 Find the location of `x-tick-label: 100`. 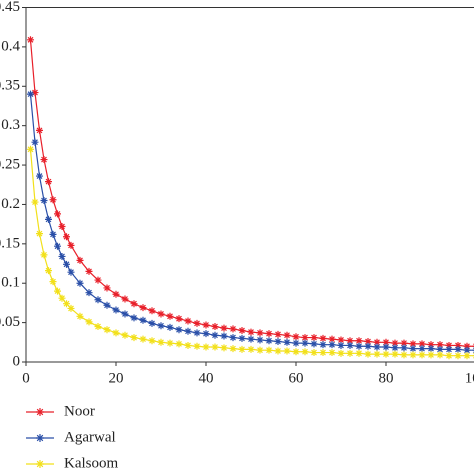

x-tick-label: 100 is located at coordinates (469, 378).